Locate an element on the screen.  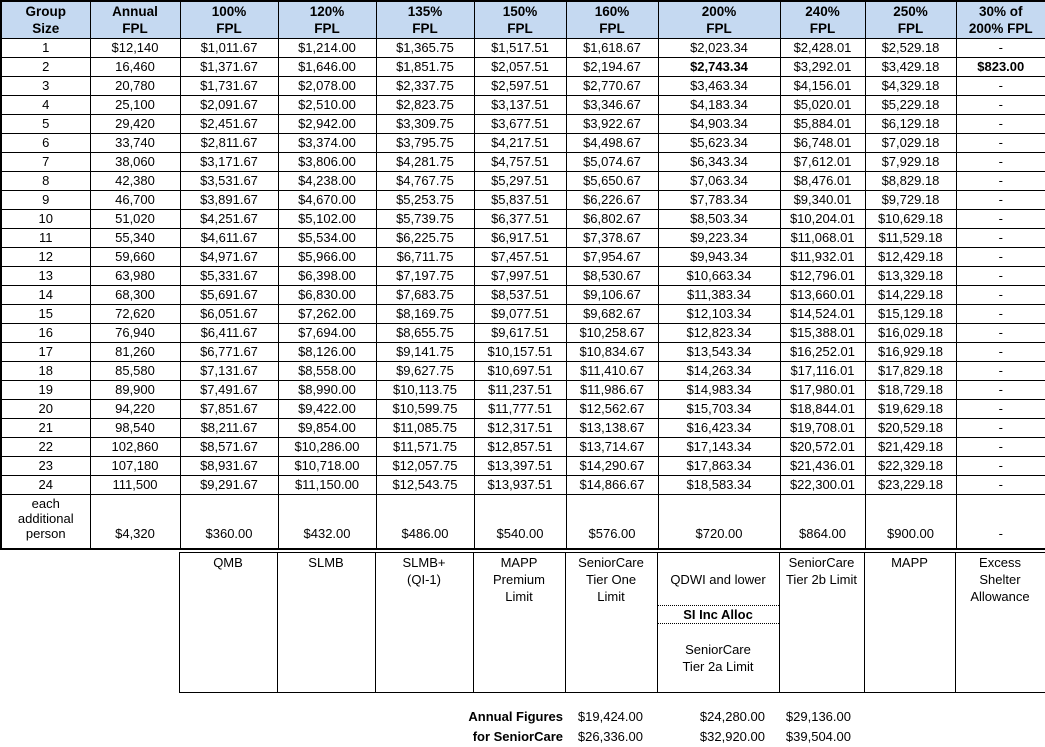
annual-figures-label-line2: for SeniorCare is located at coordinates (517, 736).